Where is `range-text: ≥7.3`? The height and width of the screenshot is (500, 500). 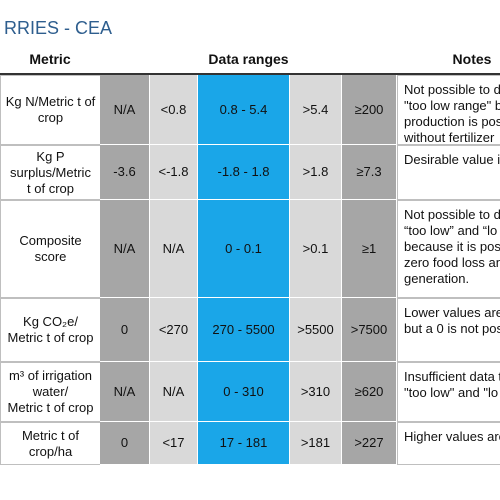 range-text: ≥7.3 is located at coordinates (369, 171).